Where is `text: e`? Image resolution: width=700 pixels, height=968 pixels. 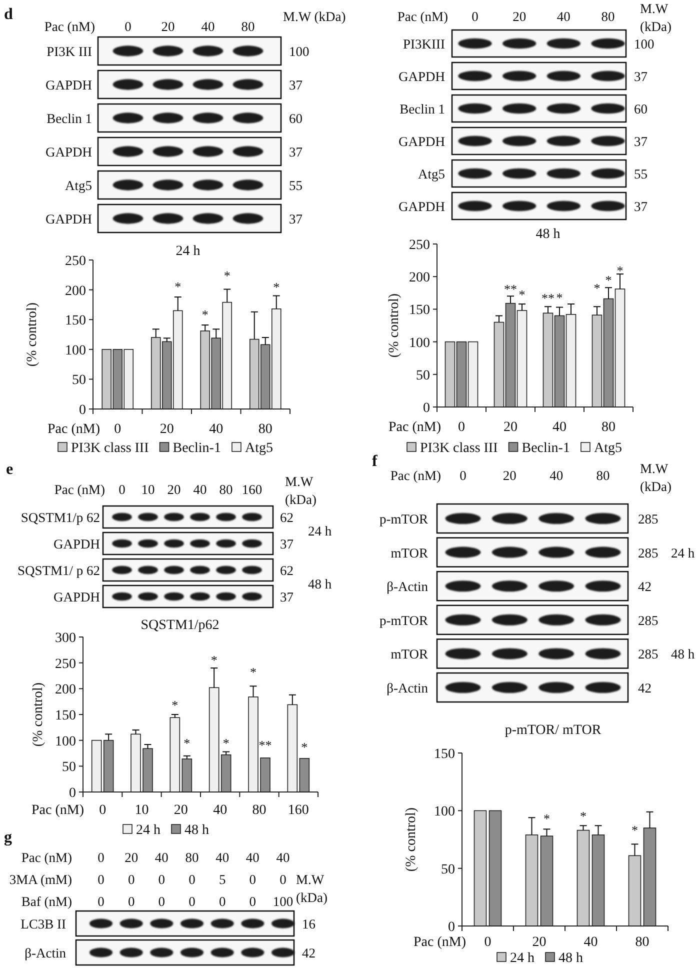
text: e is located at coordinates (10, 469).